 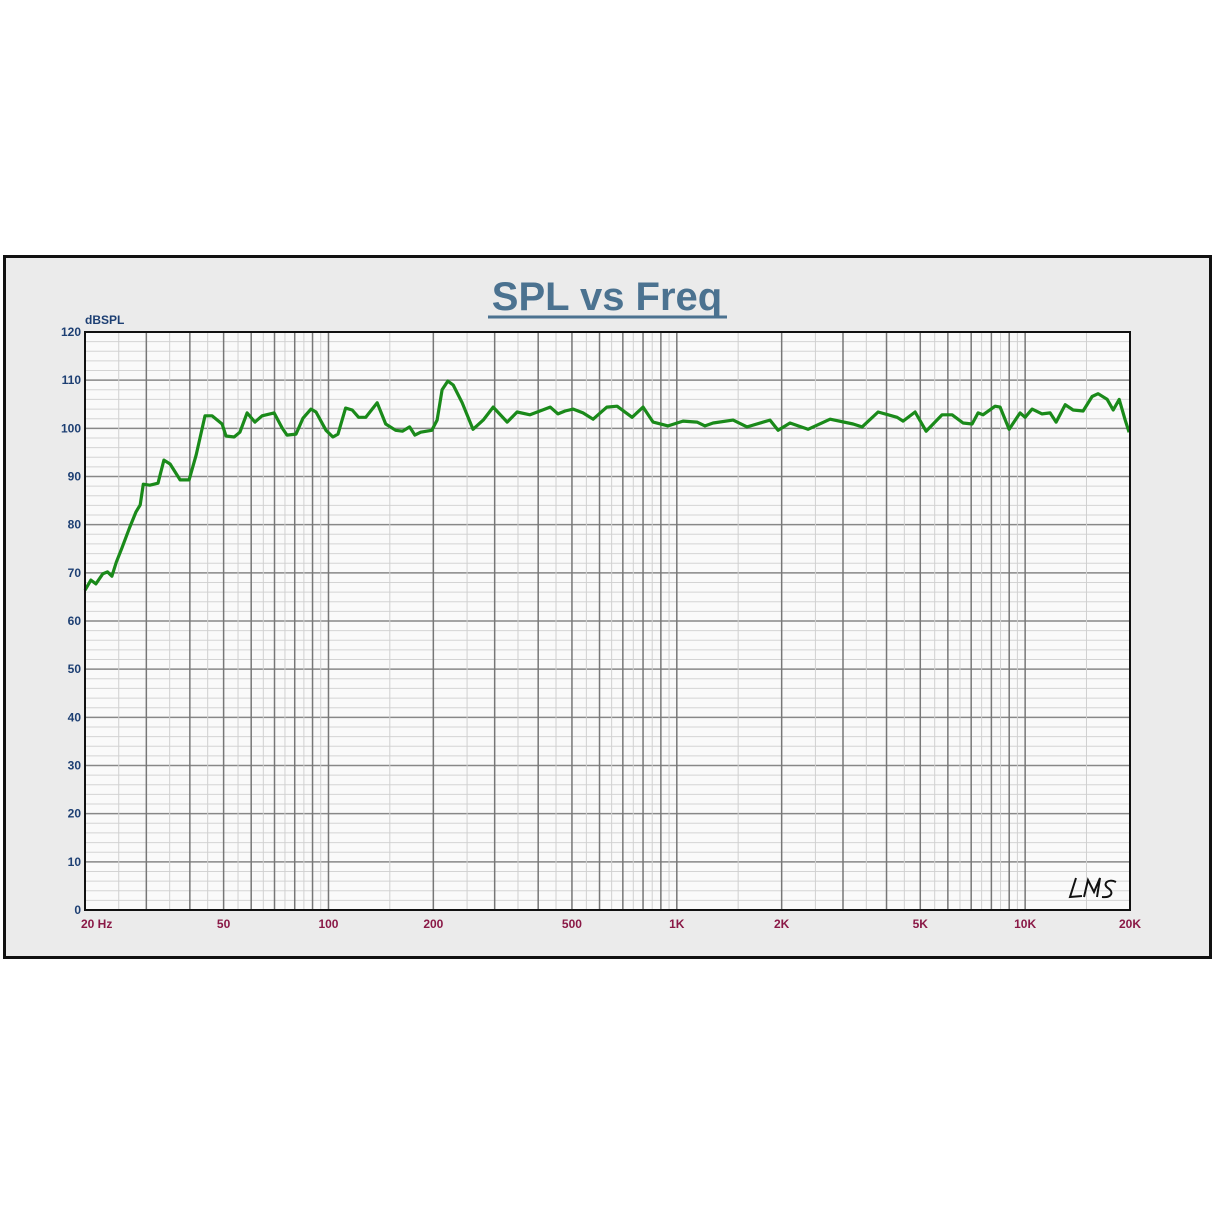 I want to click on y-tick-label: 20, so click(x=75, y=814).